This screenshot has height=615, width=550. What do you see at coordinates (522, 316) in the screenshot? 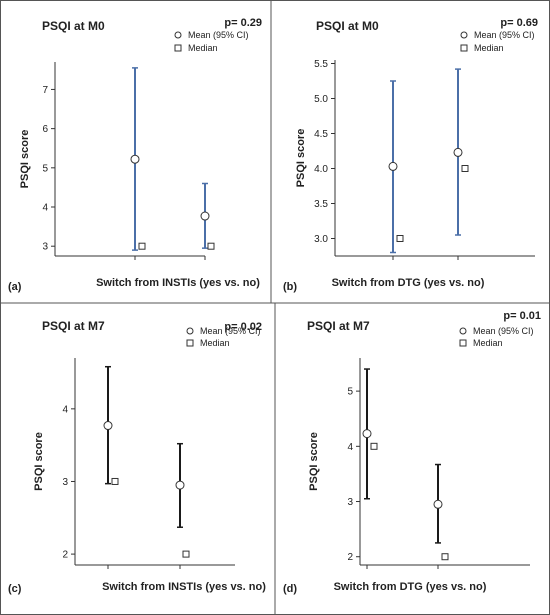
I see `p-value: p= 0.01` at bounding box center [522, 316].